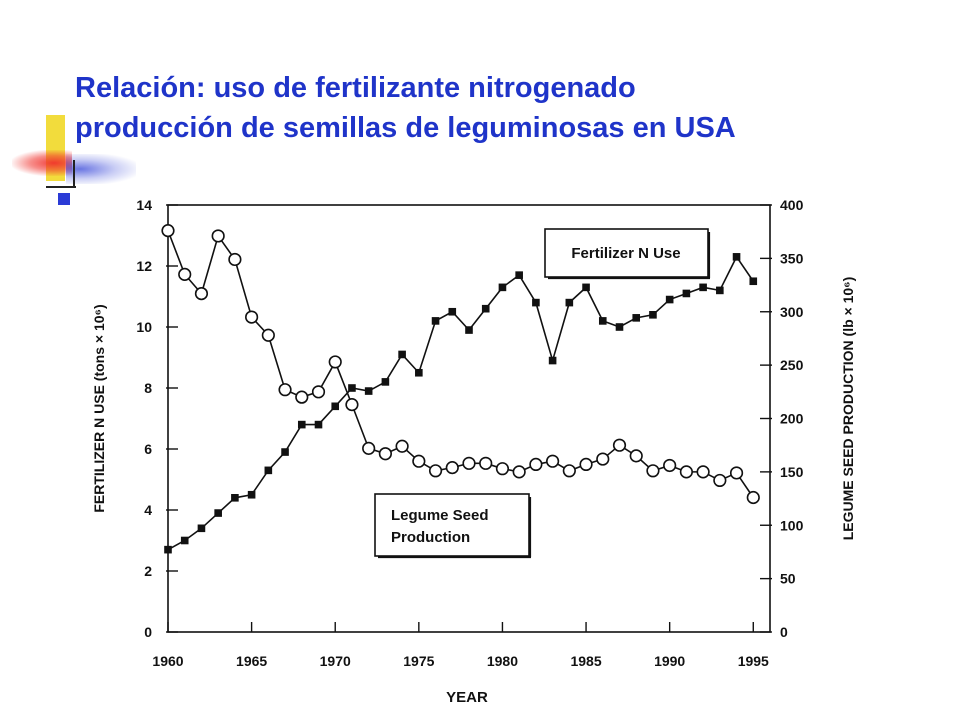  What do you see at coordinates (753, 661) in the screenshot?
I see `x-tick-label: 1995` at bounding box center [753, 661].